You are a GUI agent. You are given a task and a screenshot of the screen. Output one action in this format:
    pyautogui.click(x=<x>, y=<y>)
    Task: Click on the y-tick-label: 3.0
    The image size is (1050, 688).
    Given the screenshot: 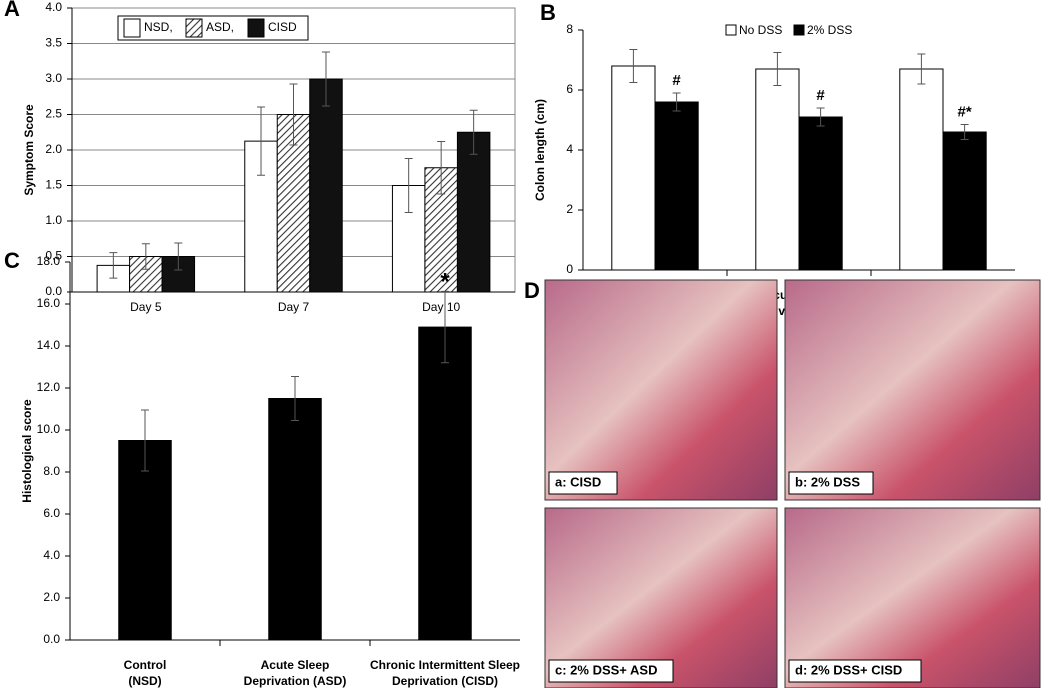 What is the action you would take?
    pyautogui.click(x=53, y=78)
    